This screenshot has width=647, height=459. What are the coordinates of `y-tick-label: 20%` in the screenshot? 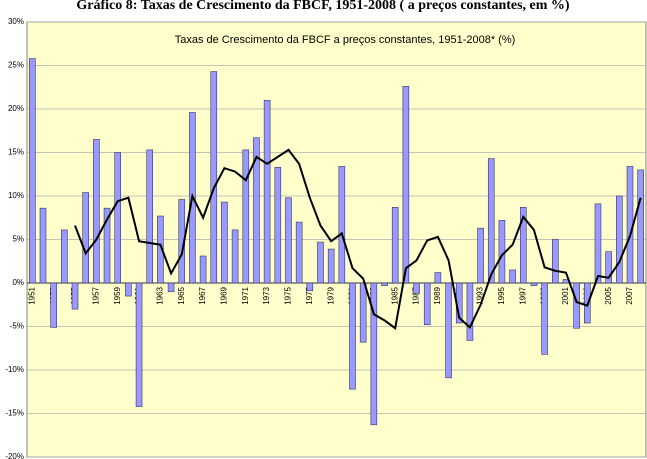 It's located at (16, 108).